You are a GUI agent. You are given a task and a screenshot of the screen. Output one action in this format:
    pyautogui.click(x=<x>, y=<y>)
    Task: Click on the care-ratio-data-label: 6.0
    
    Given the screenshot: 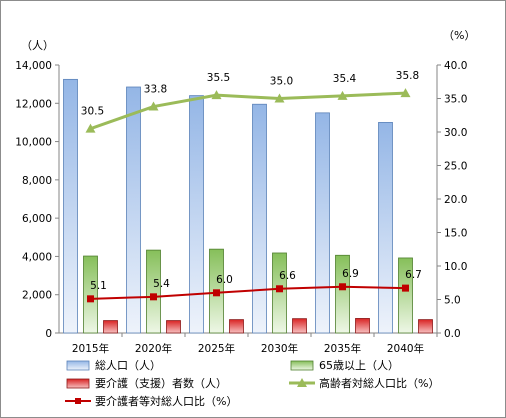 What is the action you would take?
    pyautogui.click(x=224, y=280)
    